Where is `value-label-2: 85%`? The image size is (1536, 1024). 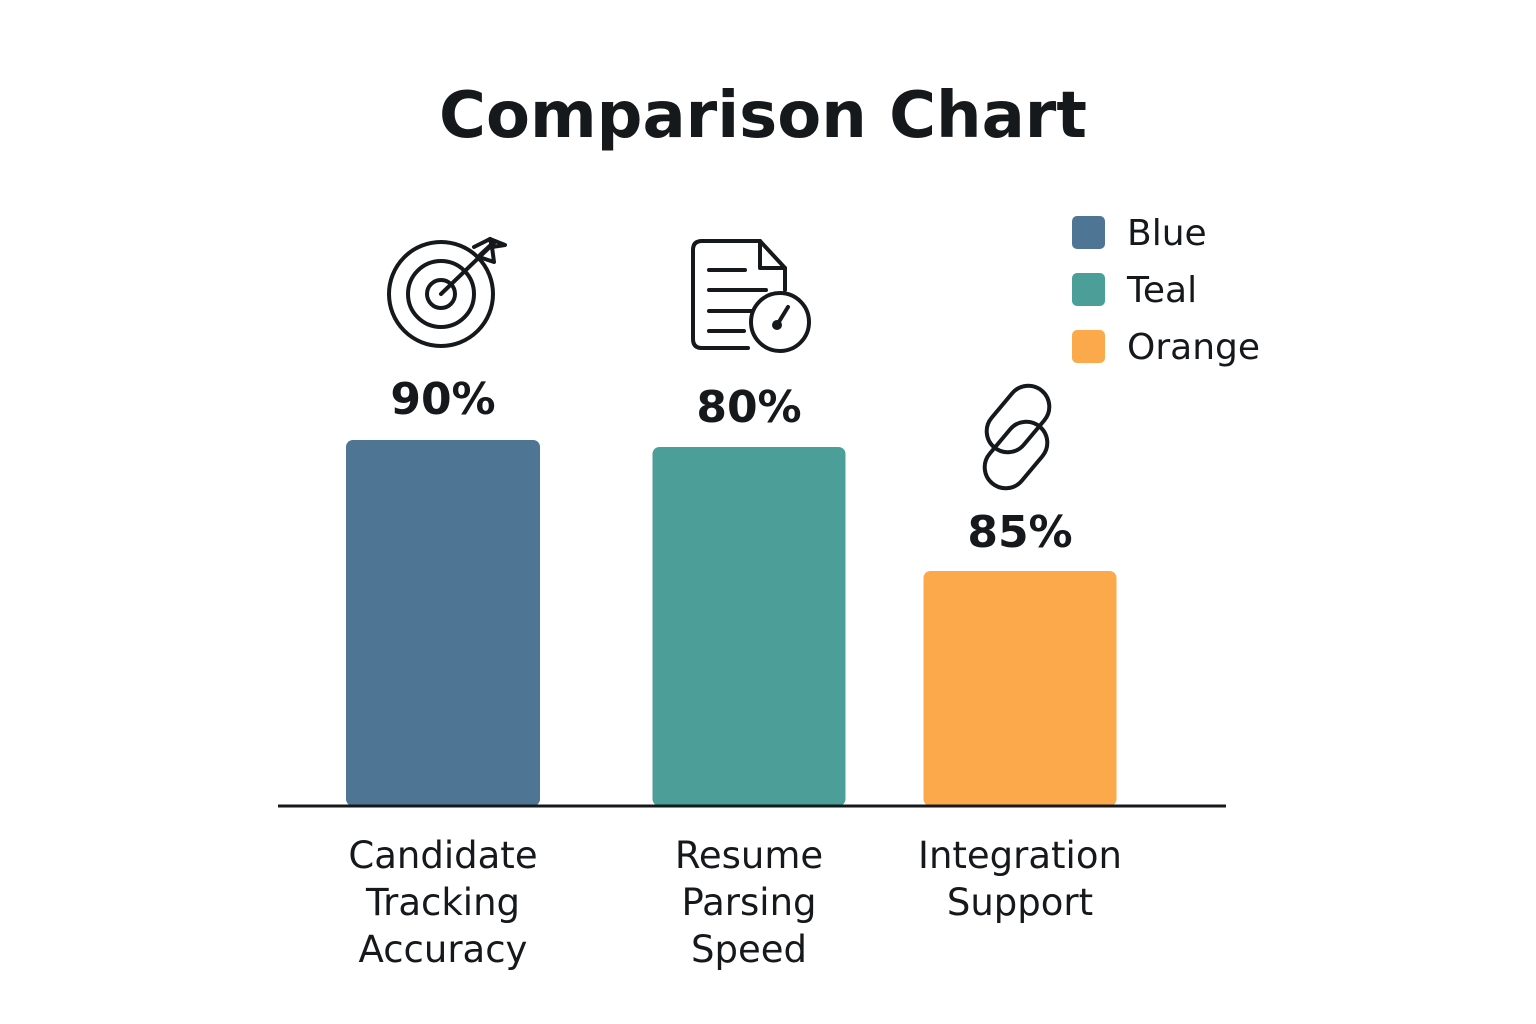 value-label-2: 85% is located at coordinates (1019, 532).